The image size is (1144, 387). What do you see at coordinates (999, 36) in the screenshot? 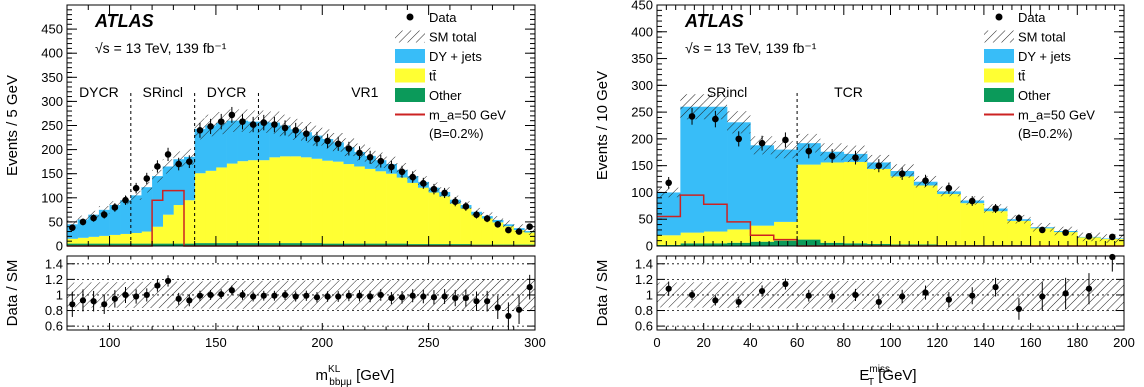
I see `legend-sm-swatch` at bounding box center [999, 36].